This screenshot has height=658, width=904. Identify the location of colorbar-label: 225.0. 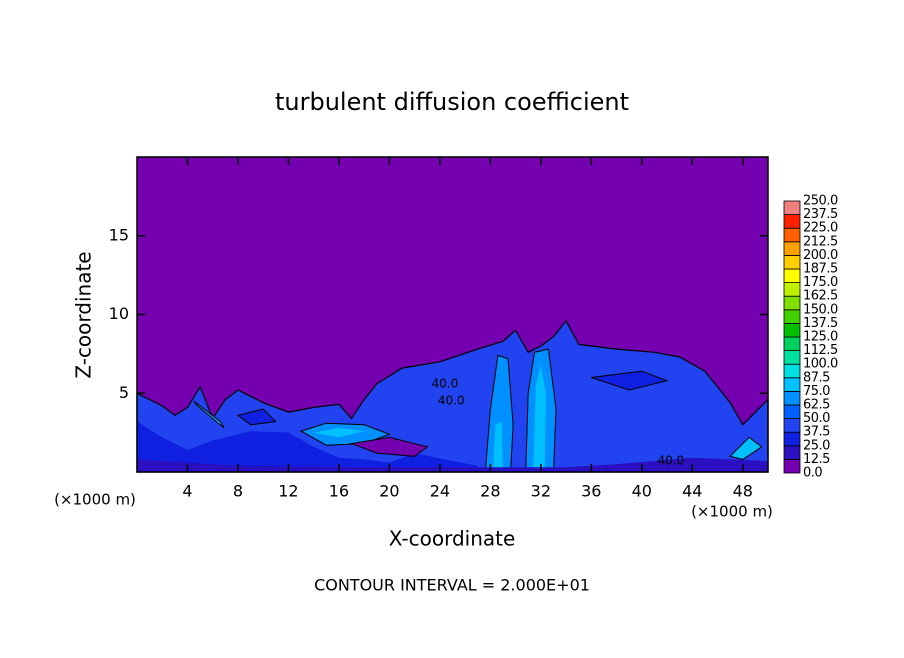
(820, 228).